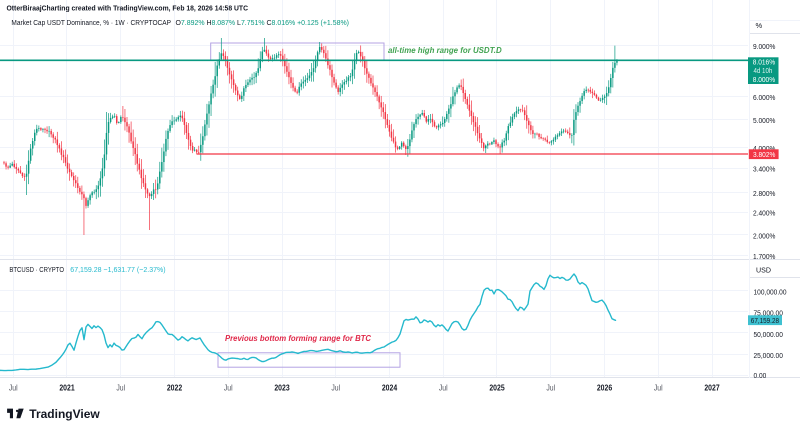 The image size is (800, 432). I want to click on svg-text: 2022, so click(175, 388).